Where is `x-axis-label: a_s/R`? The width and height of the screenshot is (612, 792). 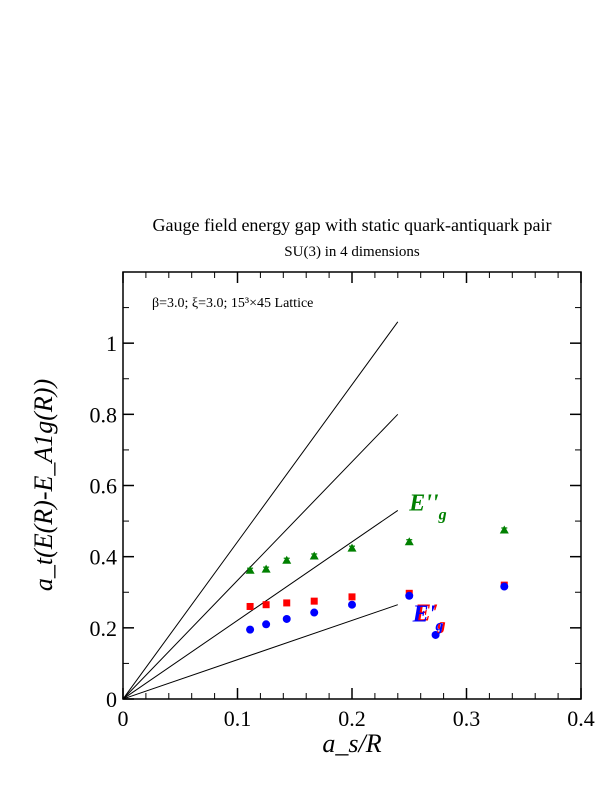
x-axis-label: a_s/R is located at coordinates (351, 743).